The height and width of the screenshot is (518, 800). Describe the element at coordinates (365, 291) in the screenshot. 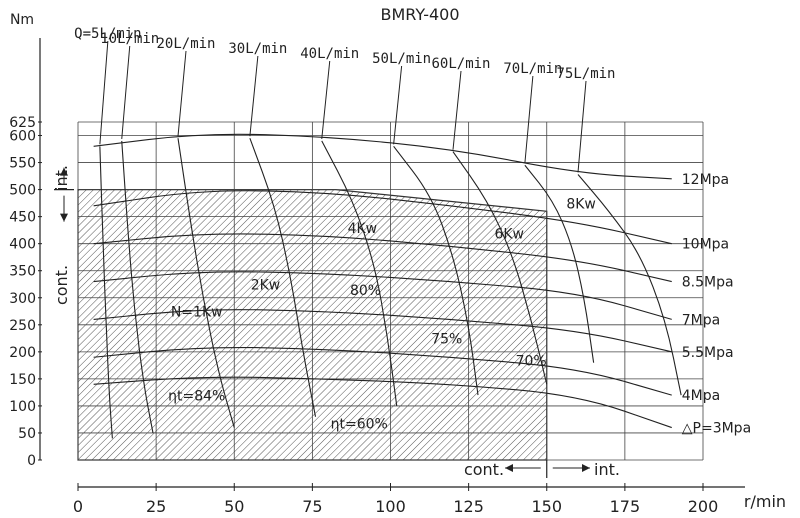

I see `curve-annotation: 80%` at that location.